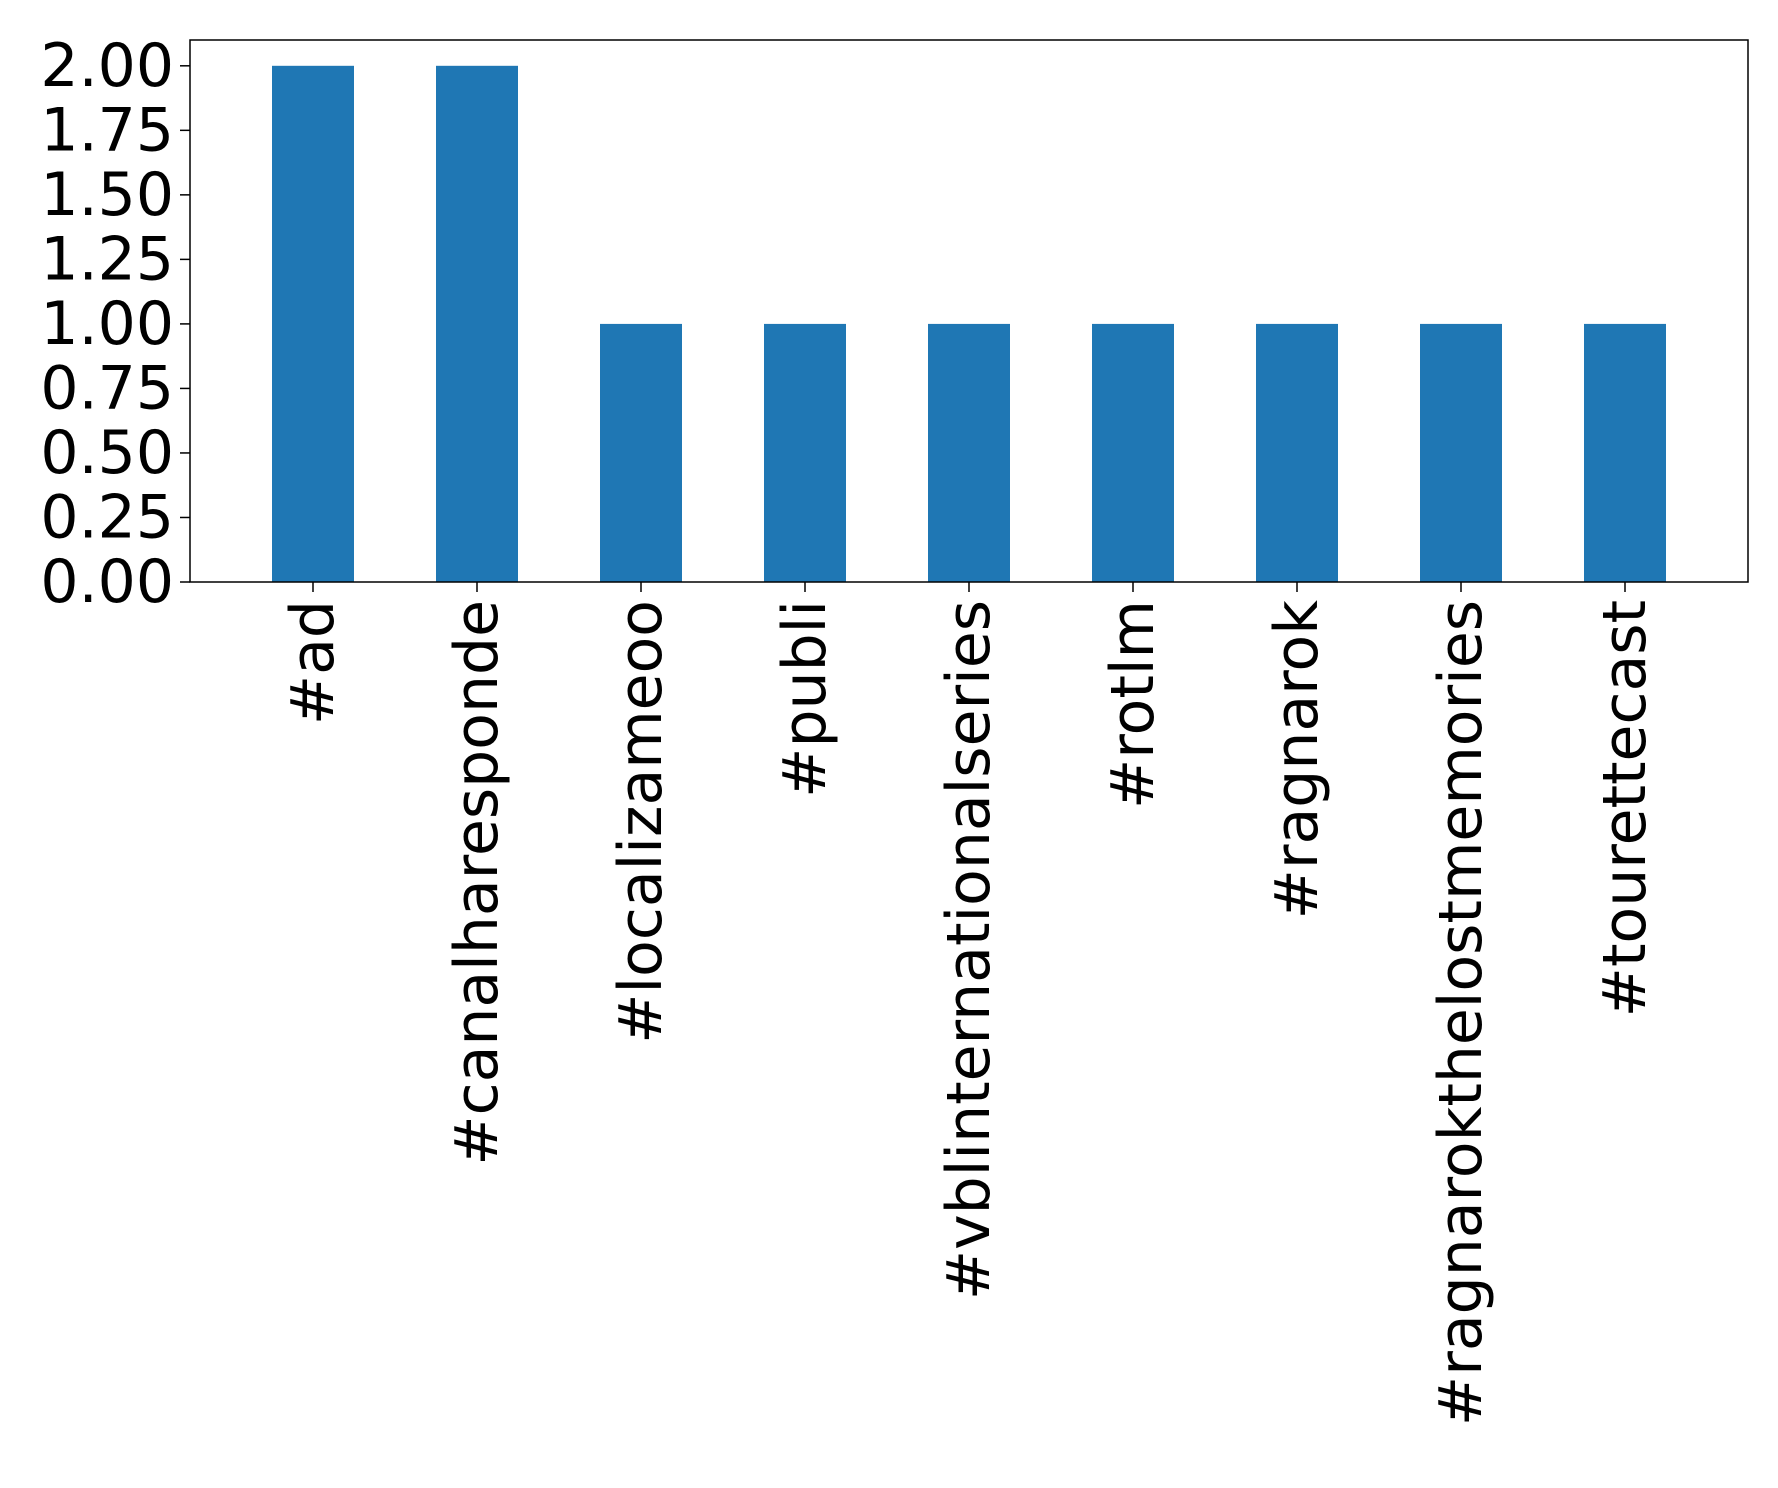 The width and height of the screenshot is (1778, 1488). I want to click on y-tick-label: 1.75, so click(107, 130).